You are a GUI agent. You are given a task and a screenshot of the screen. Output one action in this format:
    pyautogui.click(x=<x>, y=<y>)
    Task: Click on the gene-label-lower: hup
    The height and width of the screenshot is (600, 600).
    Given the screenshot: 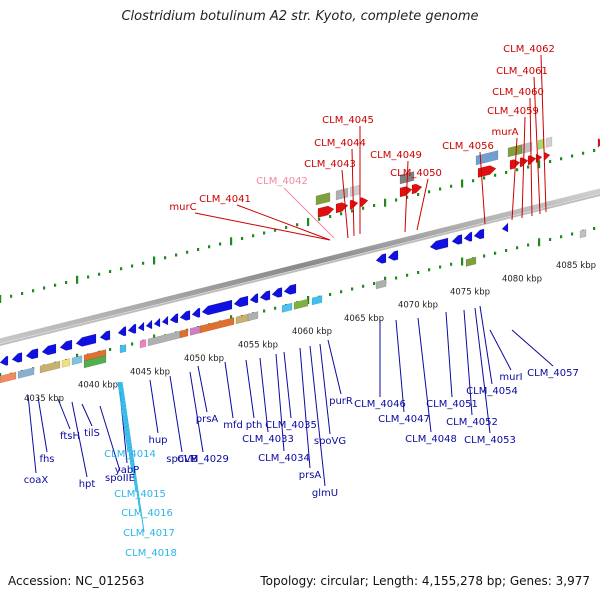 What is the action you would take?
    pyautogui.click(x=157, y=440)
    